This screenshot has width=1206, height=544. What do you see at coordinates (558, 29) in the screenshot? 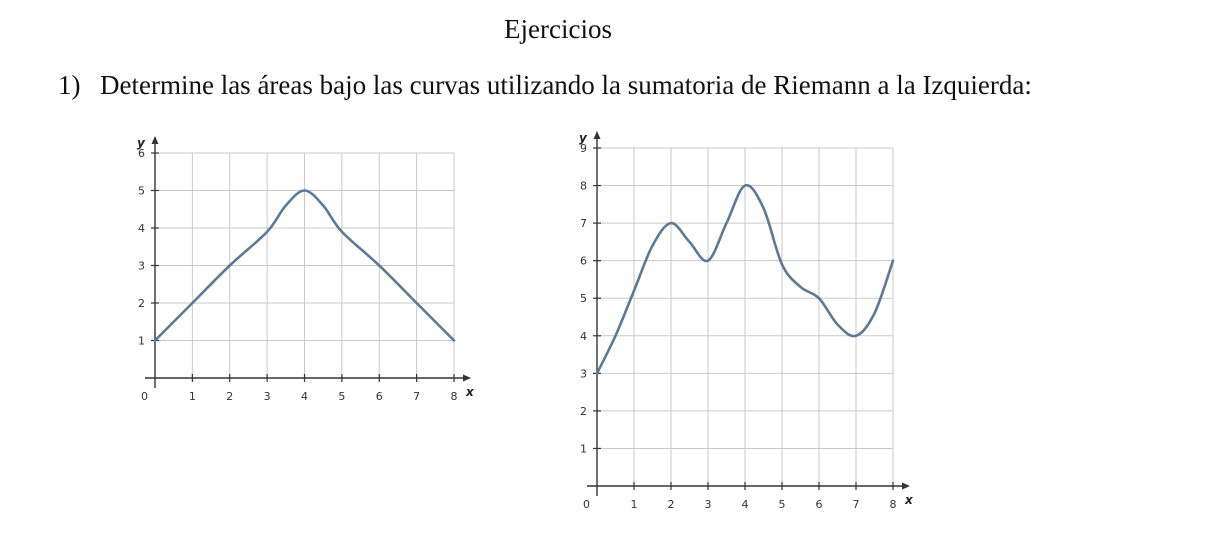
I see `document-title: Ejercicios` at bounding box center [558, 29].